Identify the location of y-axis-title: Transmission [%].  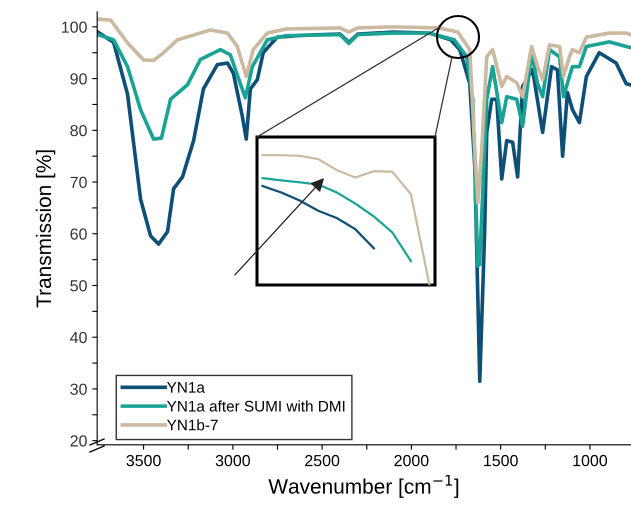
(46, 229).